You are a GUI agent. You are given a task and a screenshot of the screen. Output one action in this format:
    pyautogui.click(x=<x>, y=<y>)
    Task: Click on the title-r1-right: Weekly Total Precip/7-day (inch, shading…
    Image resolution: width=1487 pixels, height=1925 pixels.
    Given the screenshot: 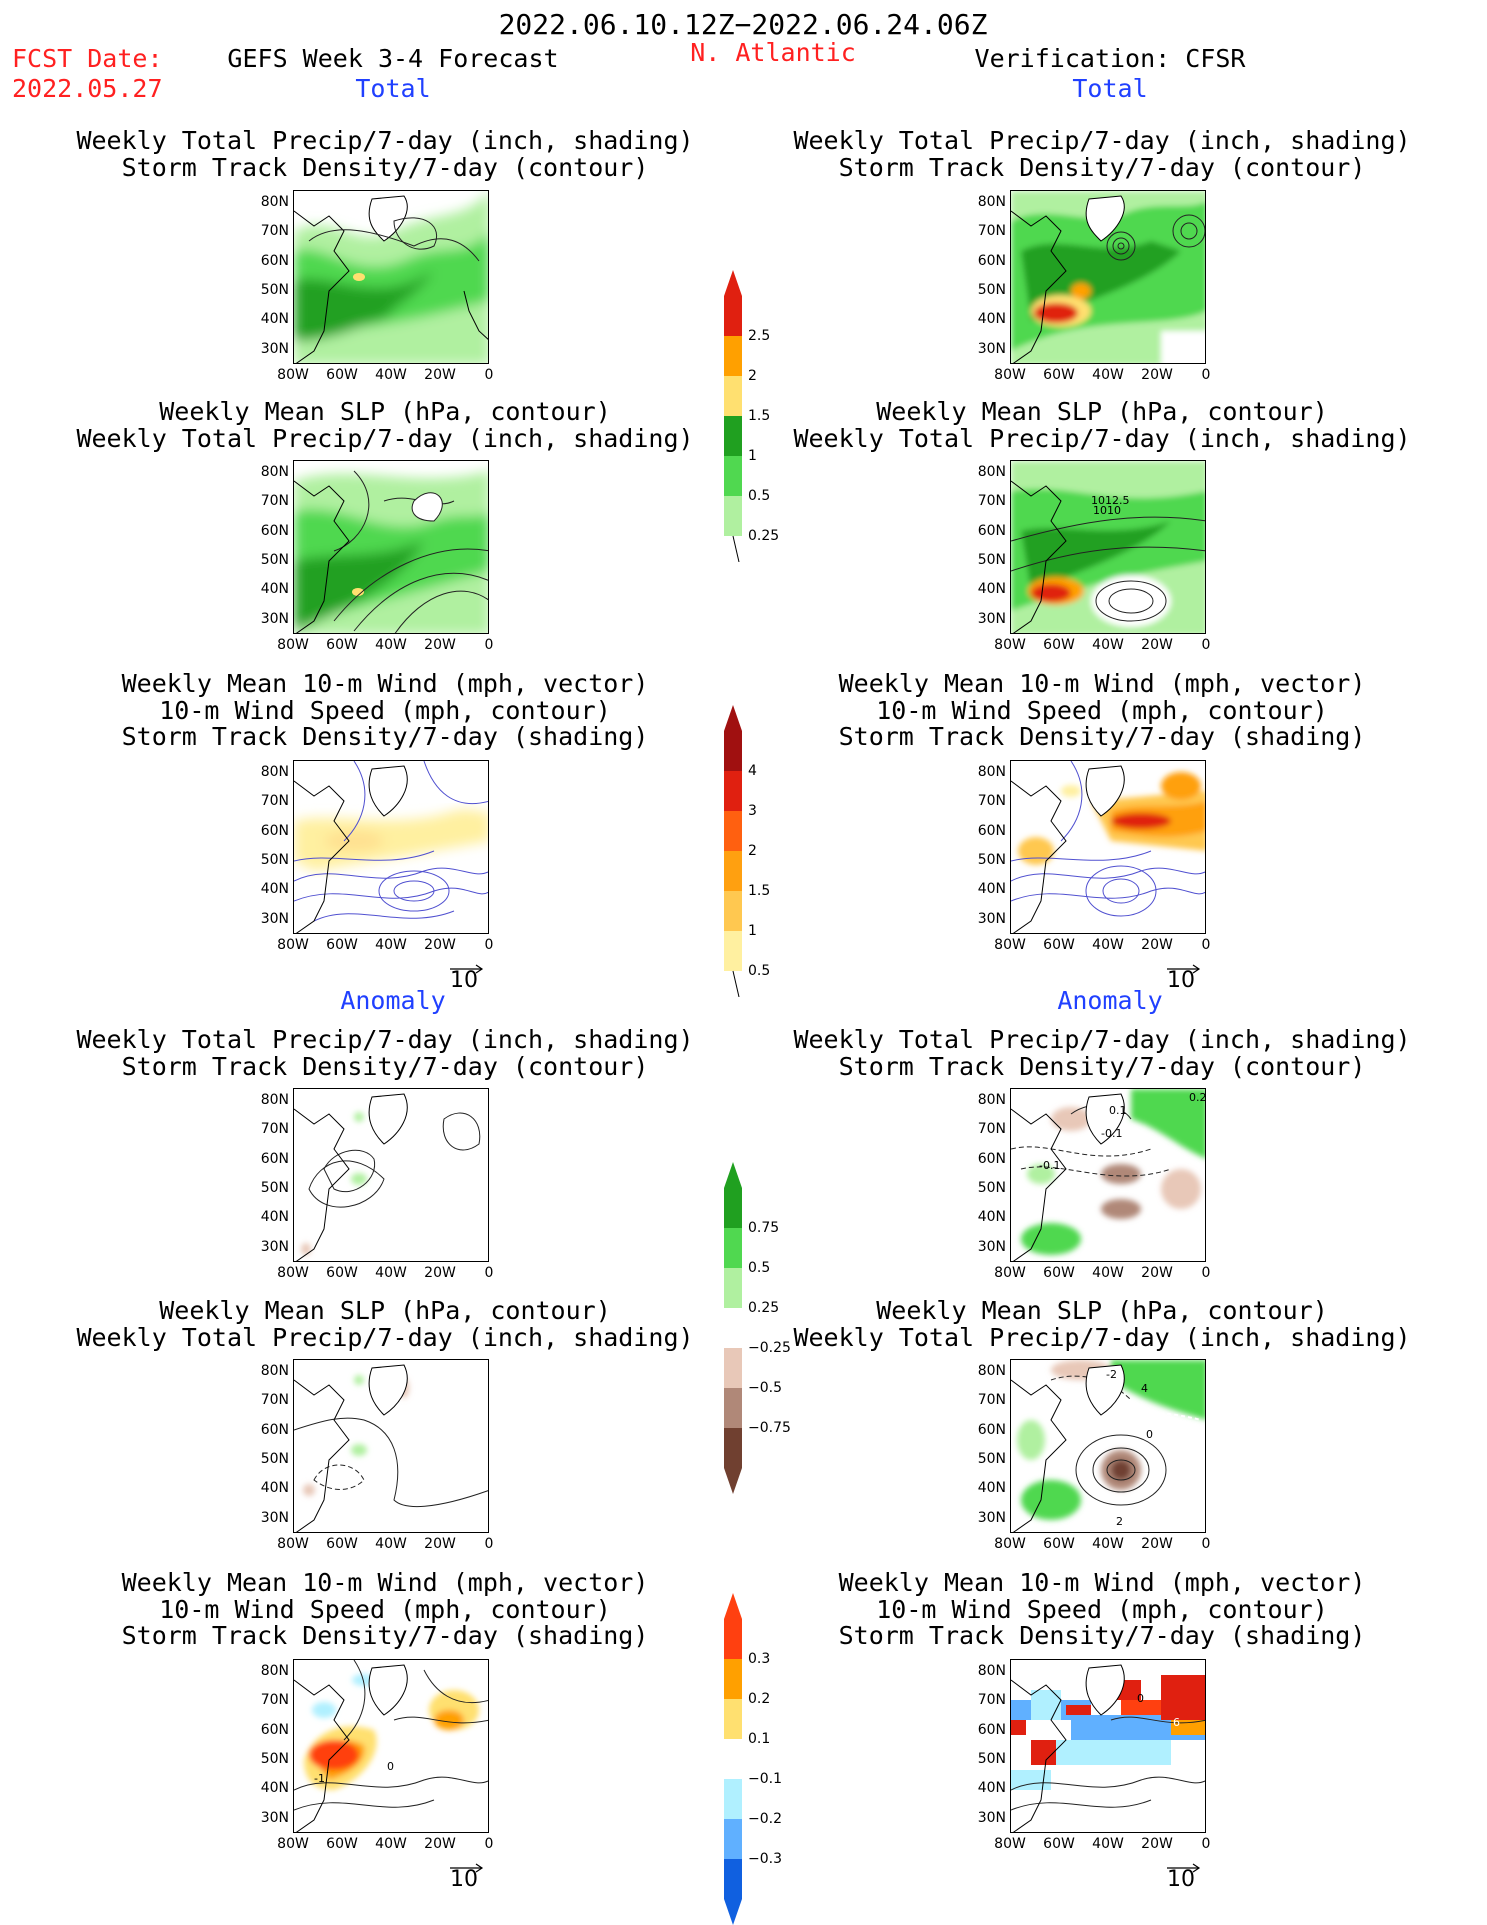 What is the action you would take?
    pyautogui.click(x=1102, y=154)
    